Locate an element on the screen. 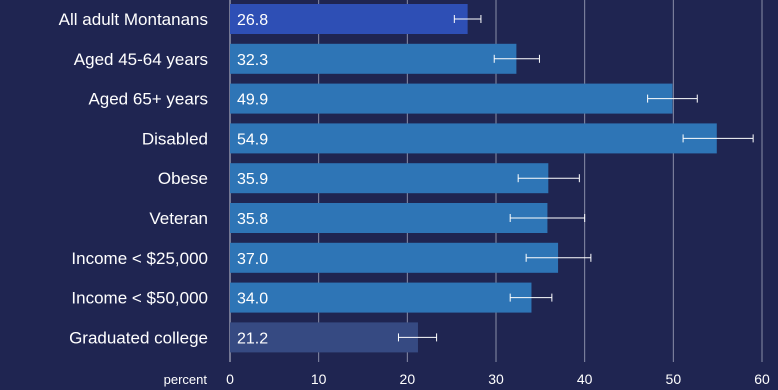 The height and width of the screenshot is (390, 778). category-label: Obese is located at coordinates (183, 178).